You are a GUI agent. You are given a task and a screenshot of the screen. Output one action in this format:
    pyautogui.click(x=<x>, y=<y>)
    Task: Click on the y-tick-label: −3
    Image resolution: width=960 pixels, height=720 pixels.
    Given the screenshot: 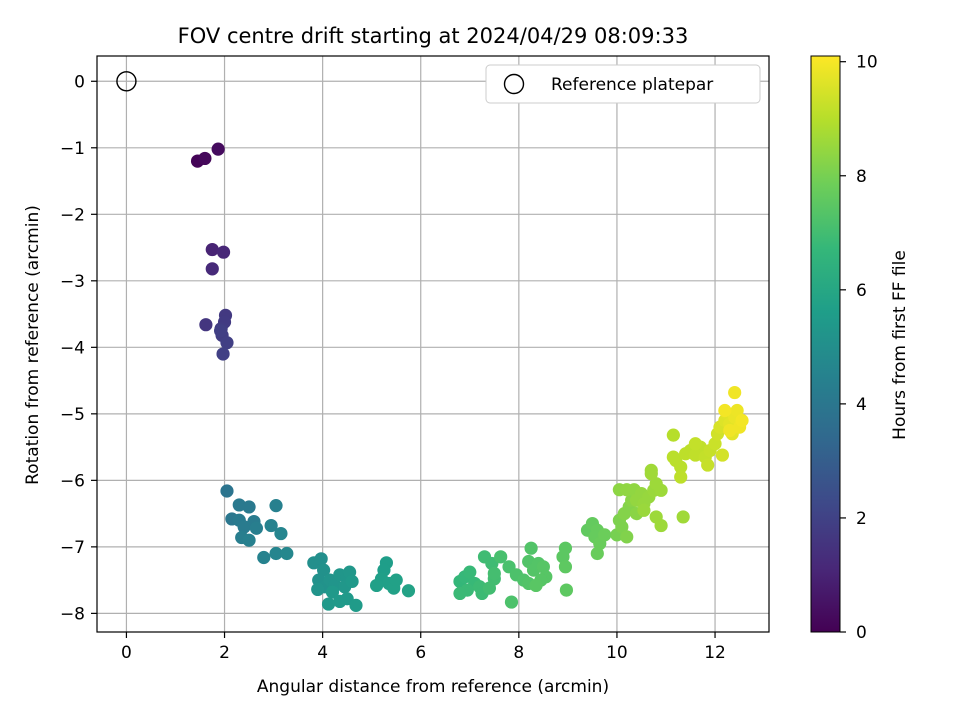 What is the action you would take?
    pyautogui.click(x=72, y=282)
    